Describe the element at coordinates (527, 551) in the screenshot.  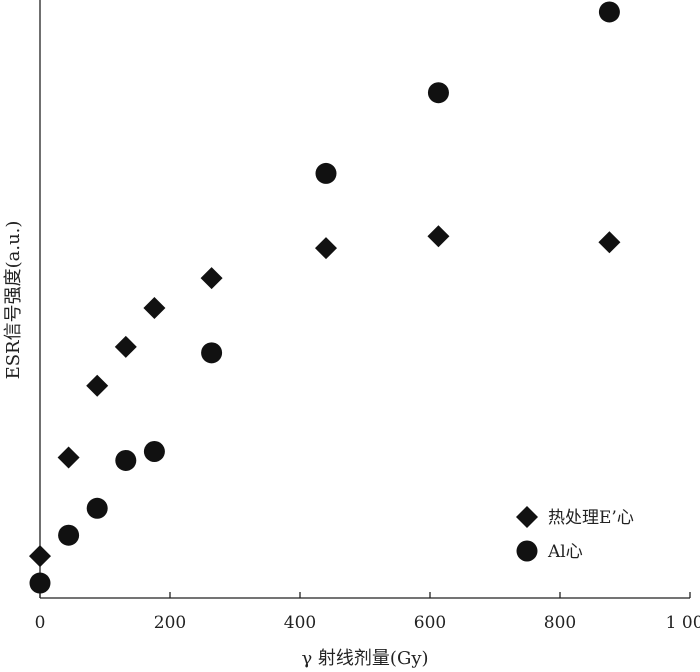
I see `legend-circle-icon` at that location.